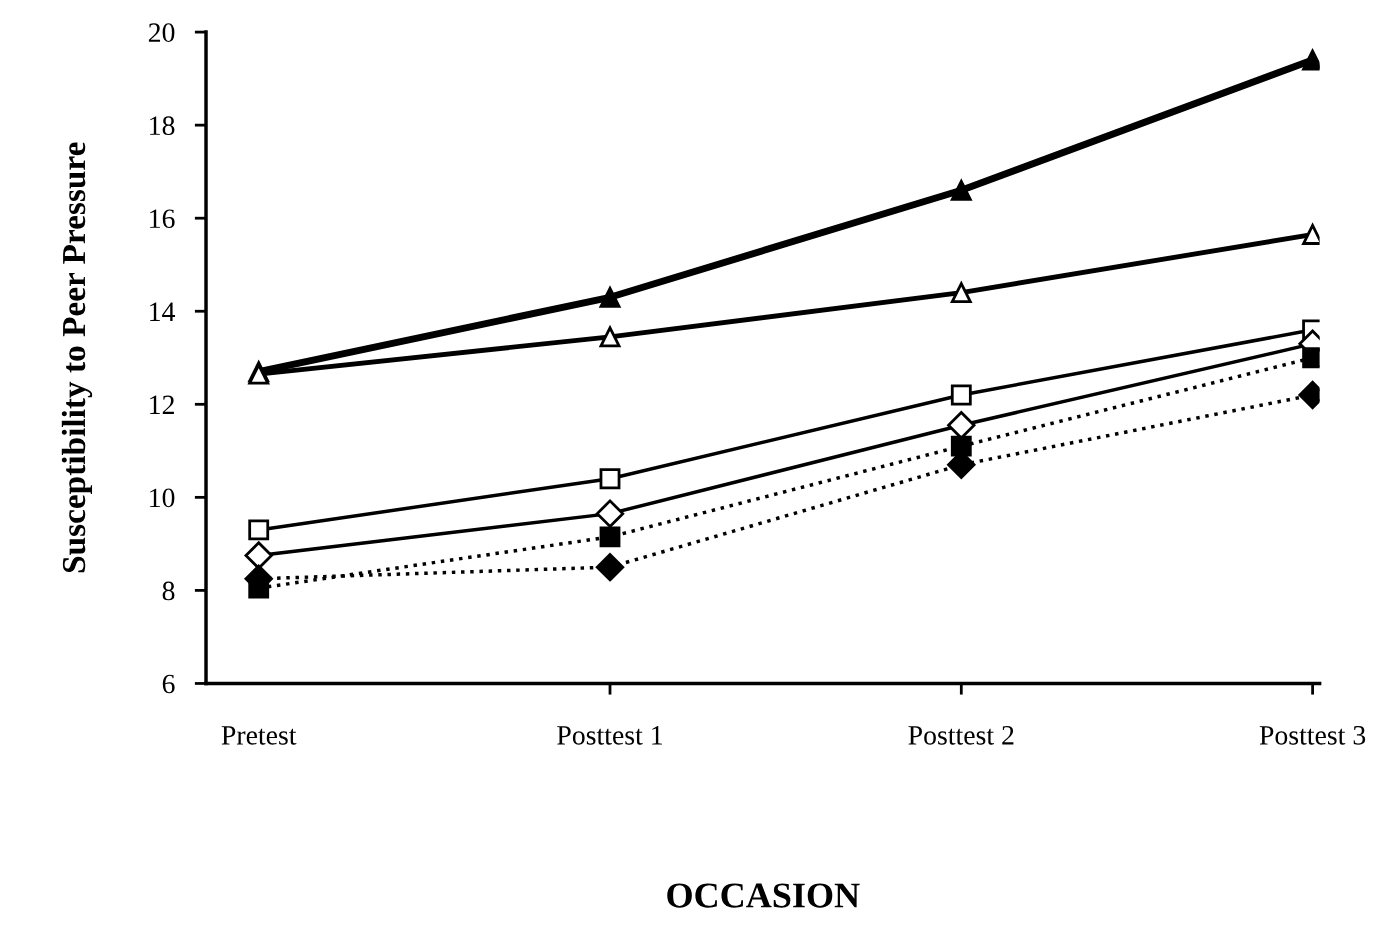 The image size is (1392, 944). I want to click on y-tick-label: 10, so click(162, 498).